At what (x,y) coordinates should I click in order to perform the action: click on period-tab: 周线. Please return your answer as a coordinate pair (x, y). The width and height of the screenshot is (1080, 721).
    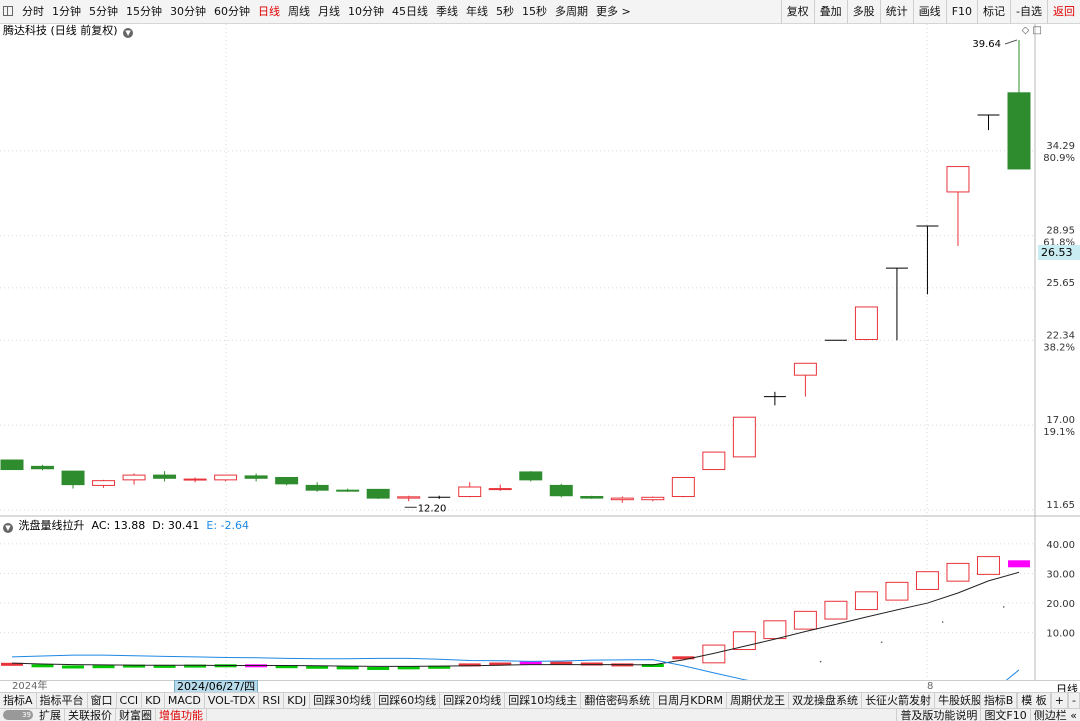
    Looking at the image, I should click on (299, 11).